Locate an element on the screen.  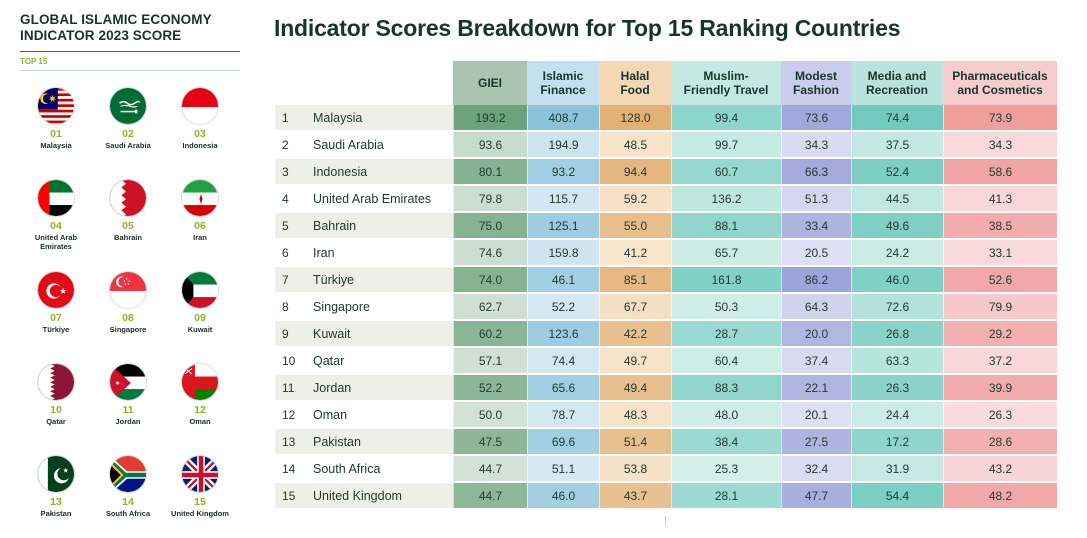
country-tile: 02 Saudi Arabia is located at coordinates (128, 133).